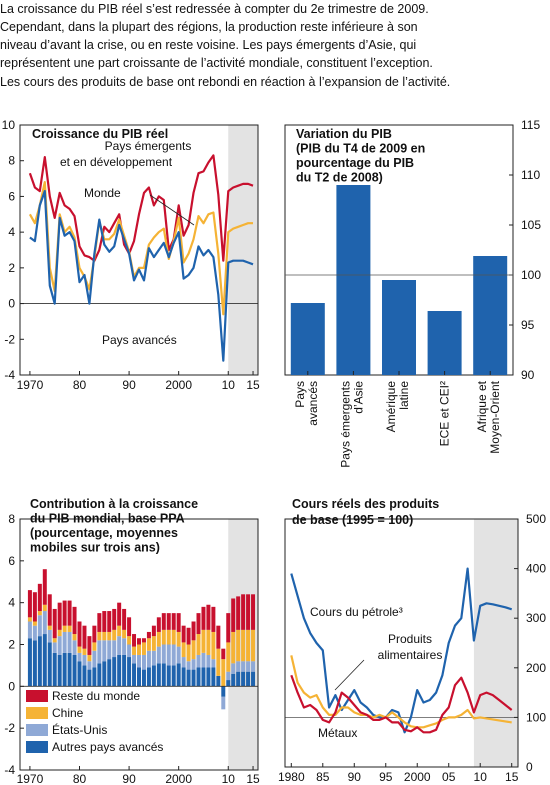 Image resolution: width=550 pixels, height=785 pixels. I want to click on annotation-label: Cours du pétrole³, so click(356, 612).